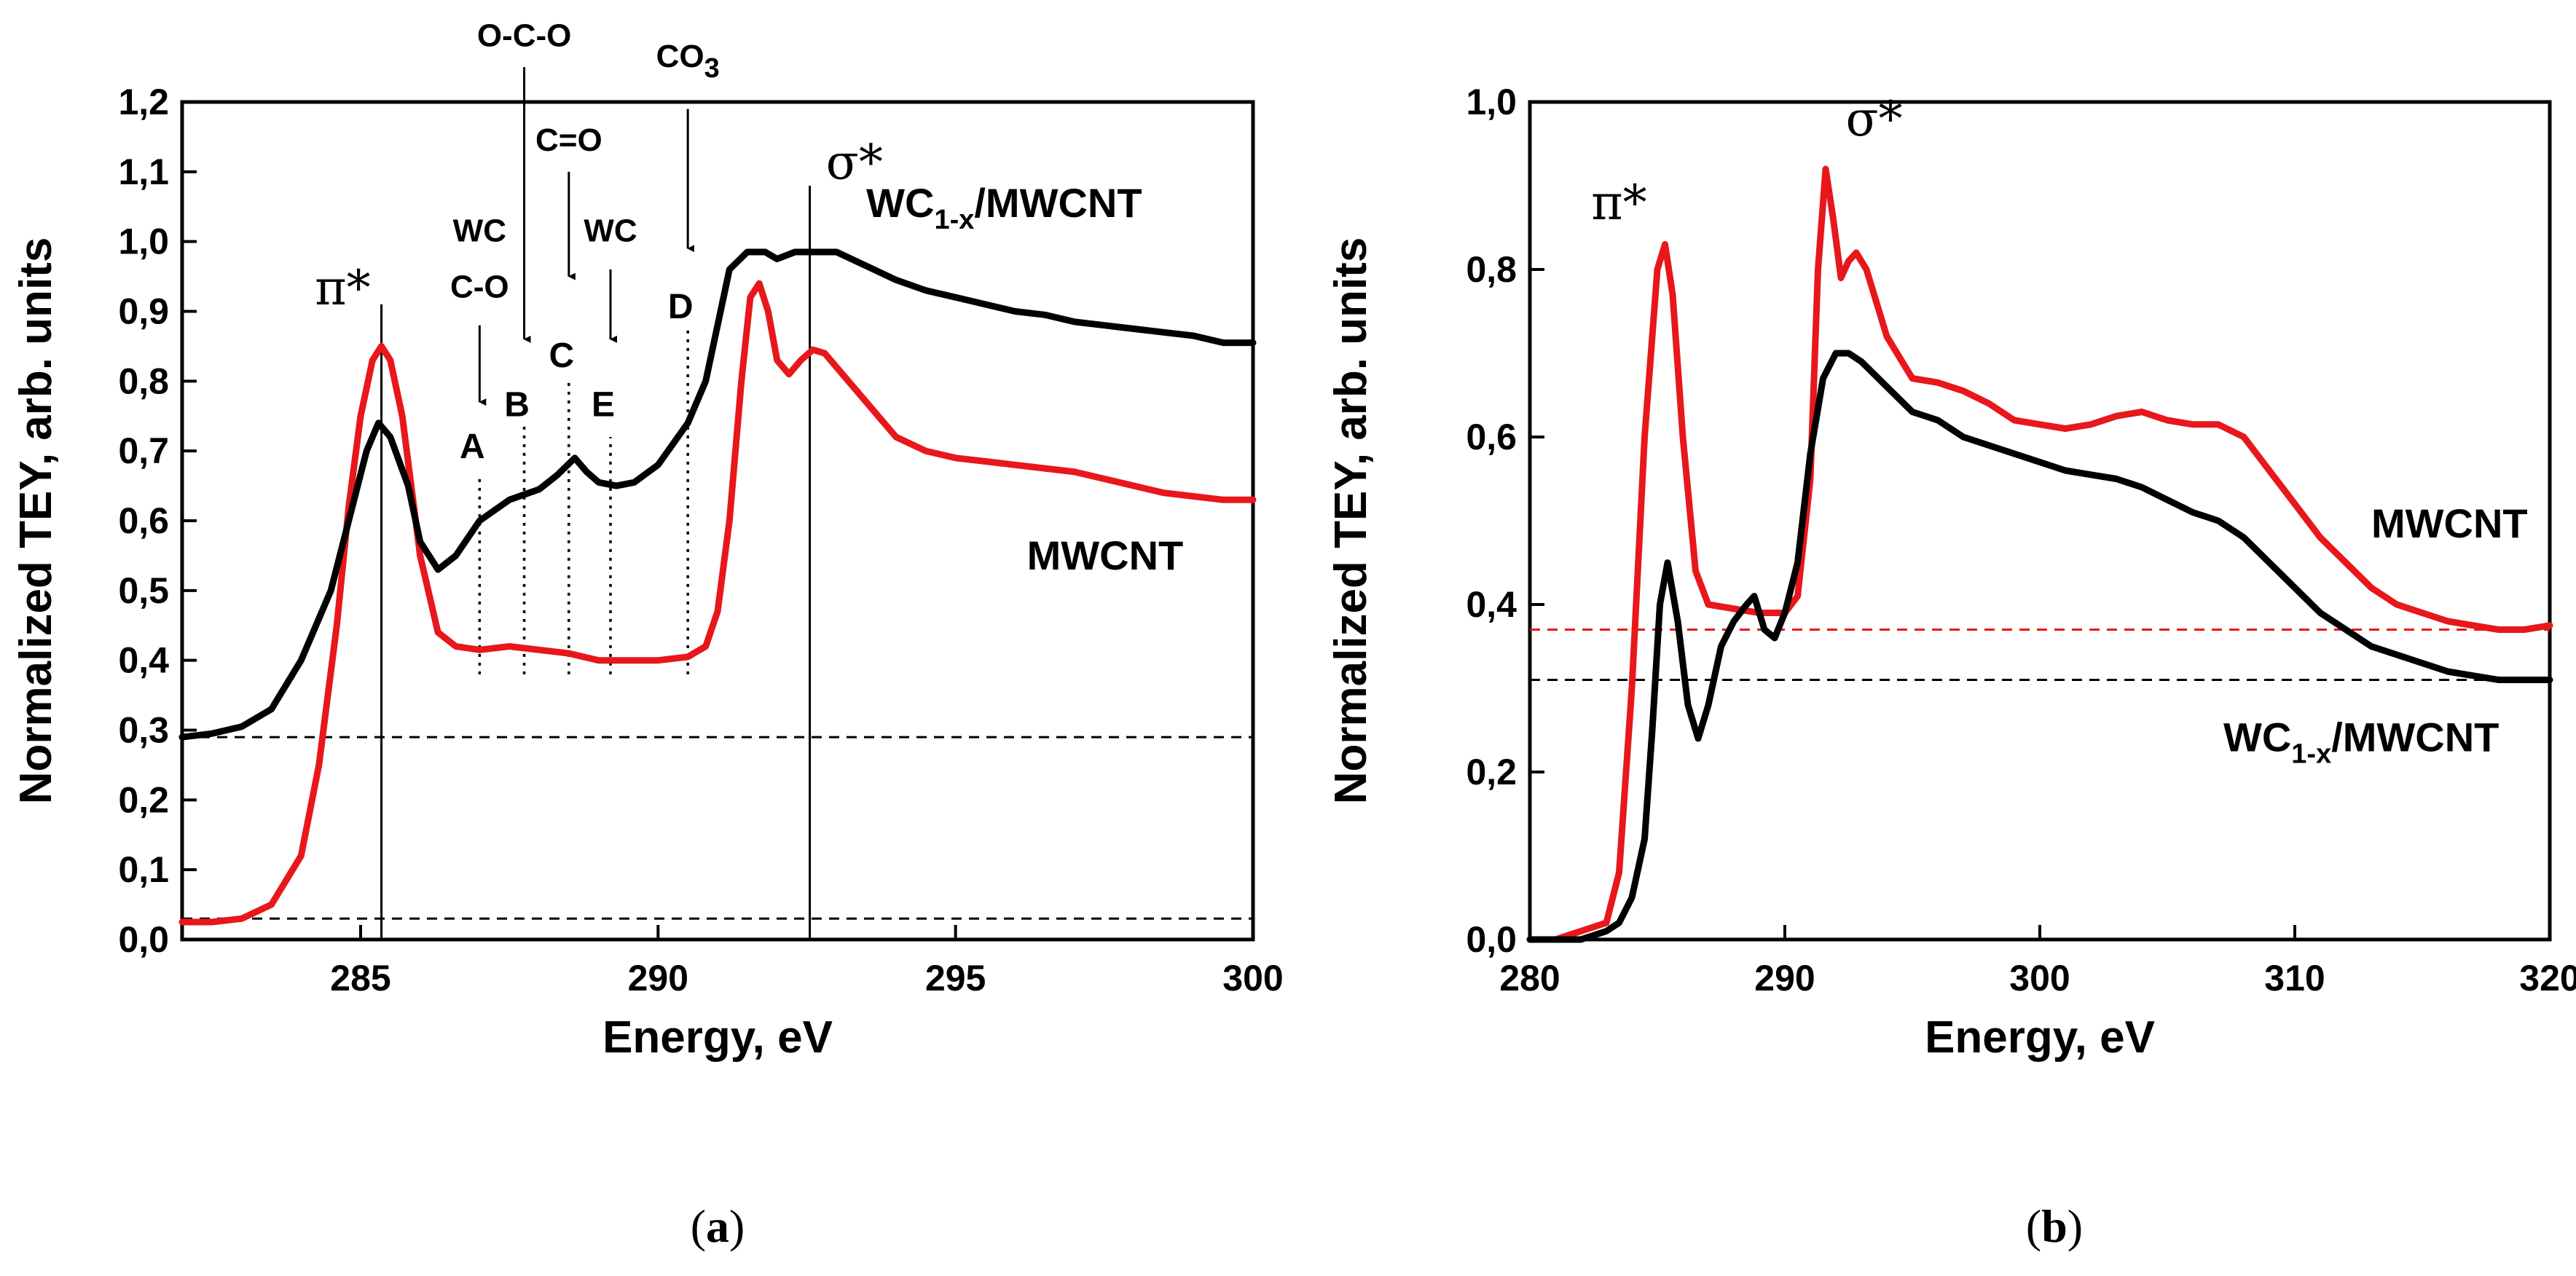  What do you see at coordinates (1491, 940) in the screenshot?
I see `y-tick-label-b: 0,0` at bounding box center [1491, 940].